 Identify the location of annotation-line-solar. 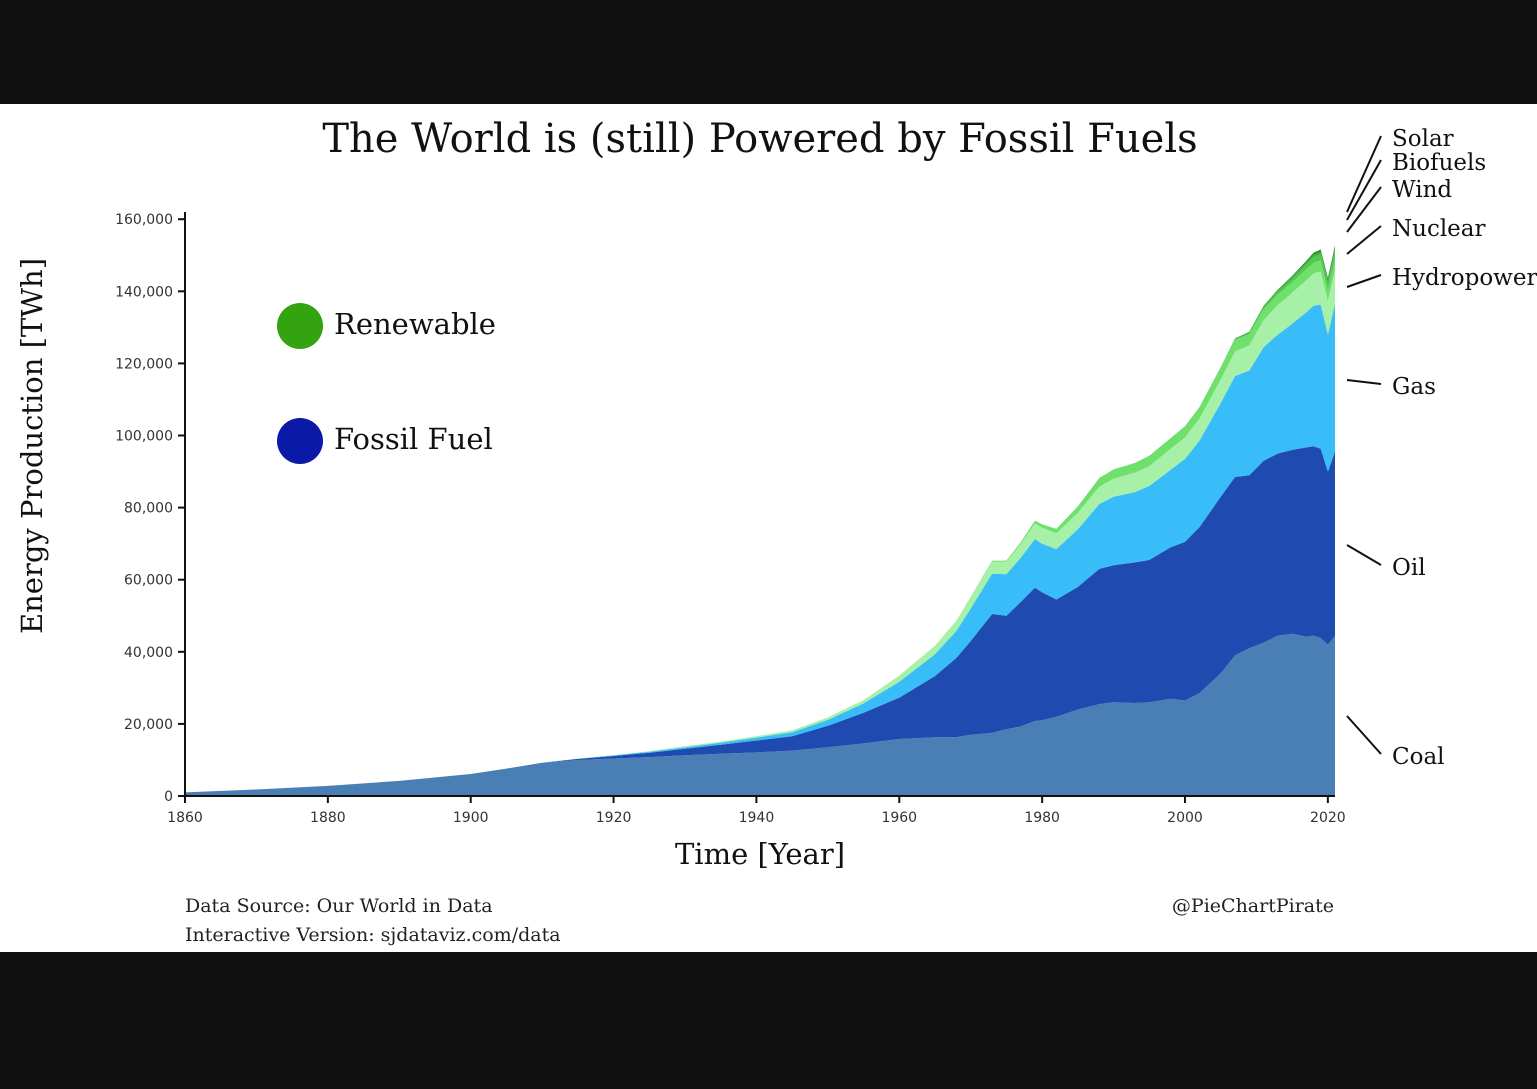
(1364, 174).